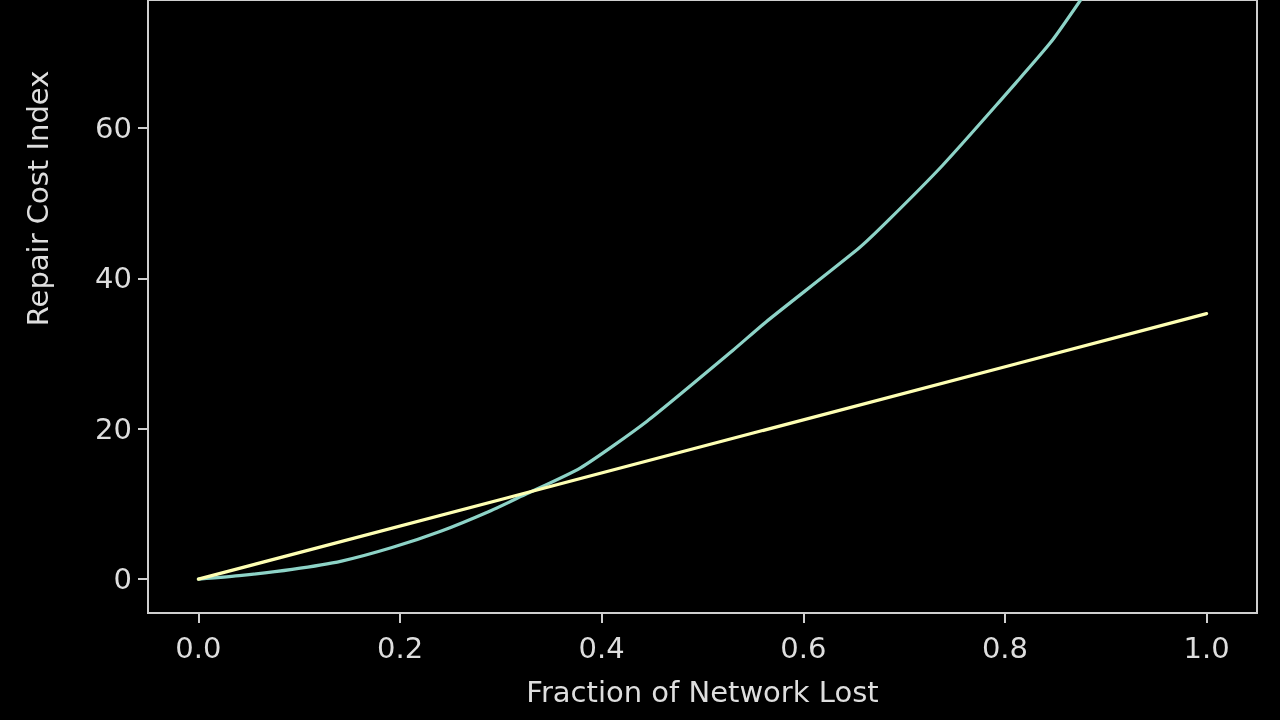 This screenshot has height=720, width=1280. What do you see at coordinates (113, 278) in the screenshot?
I see `y-tick-label: 40` at bounding box center [113, 278].